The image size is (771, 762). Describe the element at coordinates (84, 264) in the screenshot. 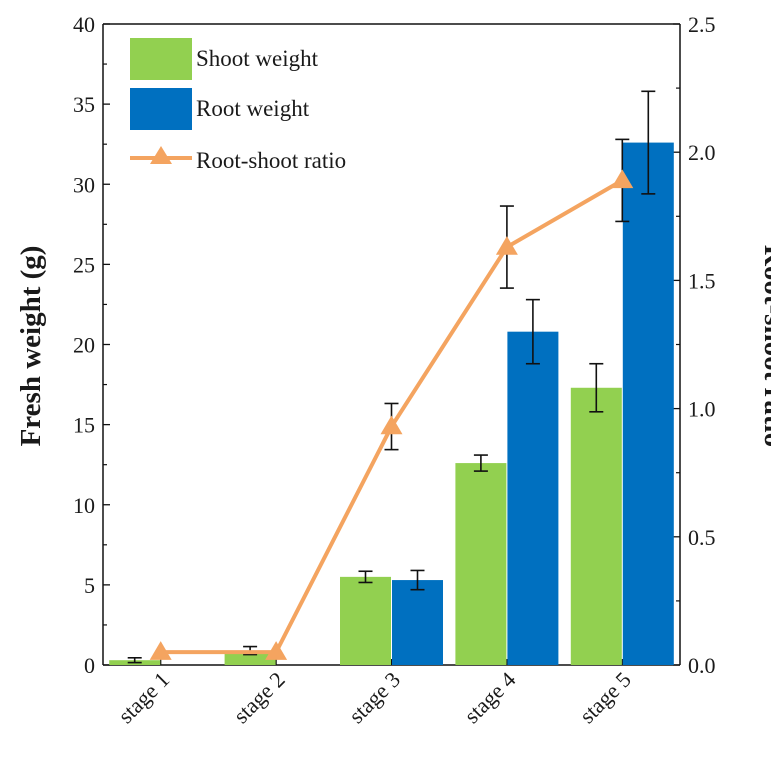

I see `y-tick-label-left-25: 25` at that location.